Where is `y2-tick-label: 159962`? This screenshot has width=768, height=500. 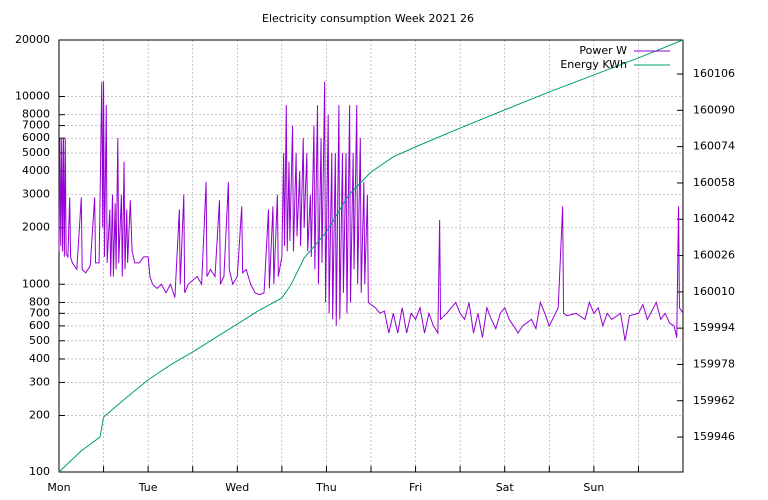
y2-tick-label: 159962 is located at coordinates (714, 400).